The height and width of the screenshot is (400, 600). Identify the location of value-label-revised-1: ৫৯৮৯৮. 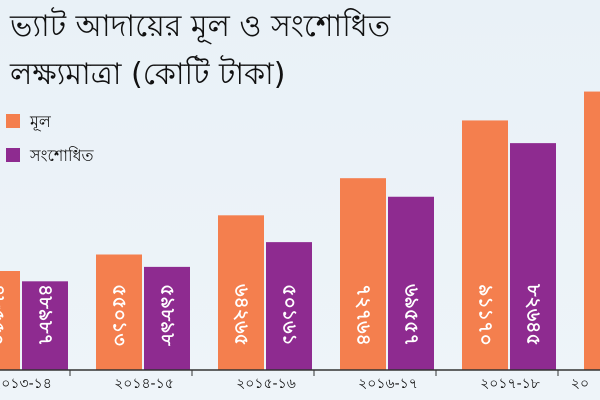
(168, 315).